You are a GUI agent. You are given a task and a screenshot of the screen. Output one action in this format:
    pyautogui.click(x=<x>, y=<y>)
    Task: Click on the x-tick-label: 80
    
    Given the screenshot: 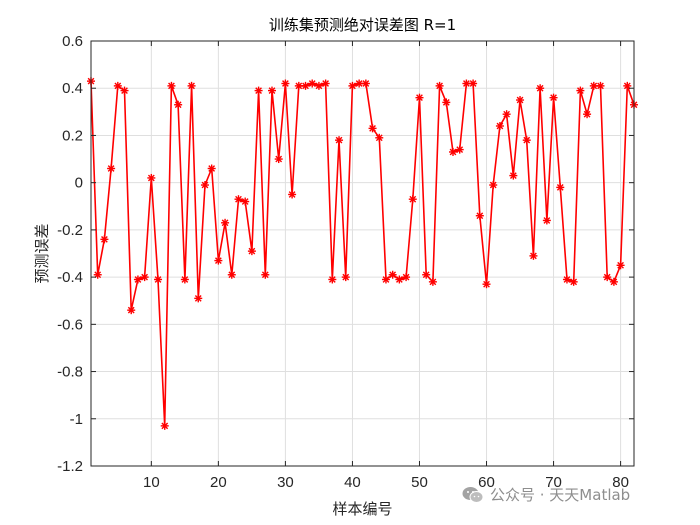 What is the action you would take?
    pyautogui.click(x=620, y=482)
    